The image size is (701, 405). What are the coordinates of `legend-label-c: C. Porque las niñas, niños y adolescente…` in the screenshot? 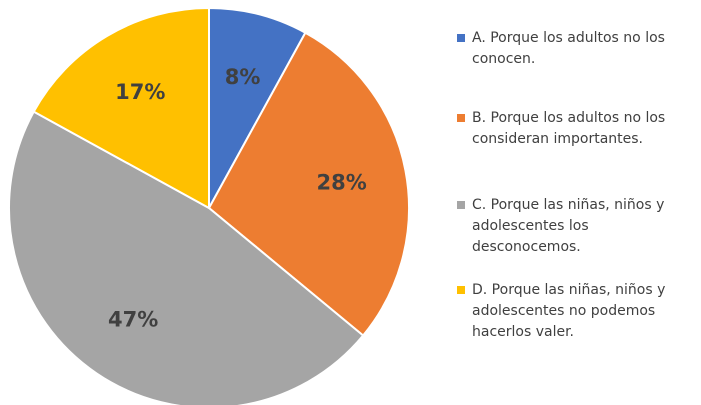 It's located at (568, 226).